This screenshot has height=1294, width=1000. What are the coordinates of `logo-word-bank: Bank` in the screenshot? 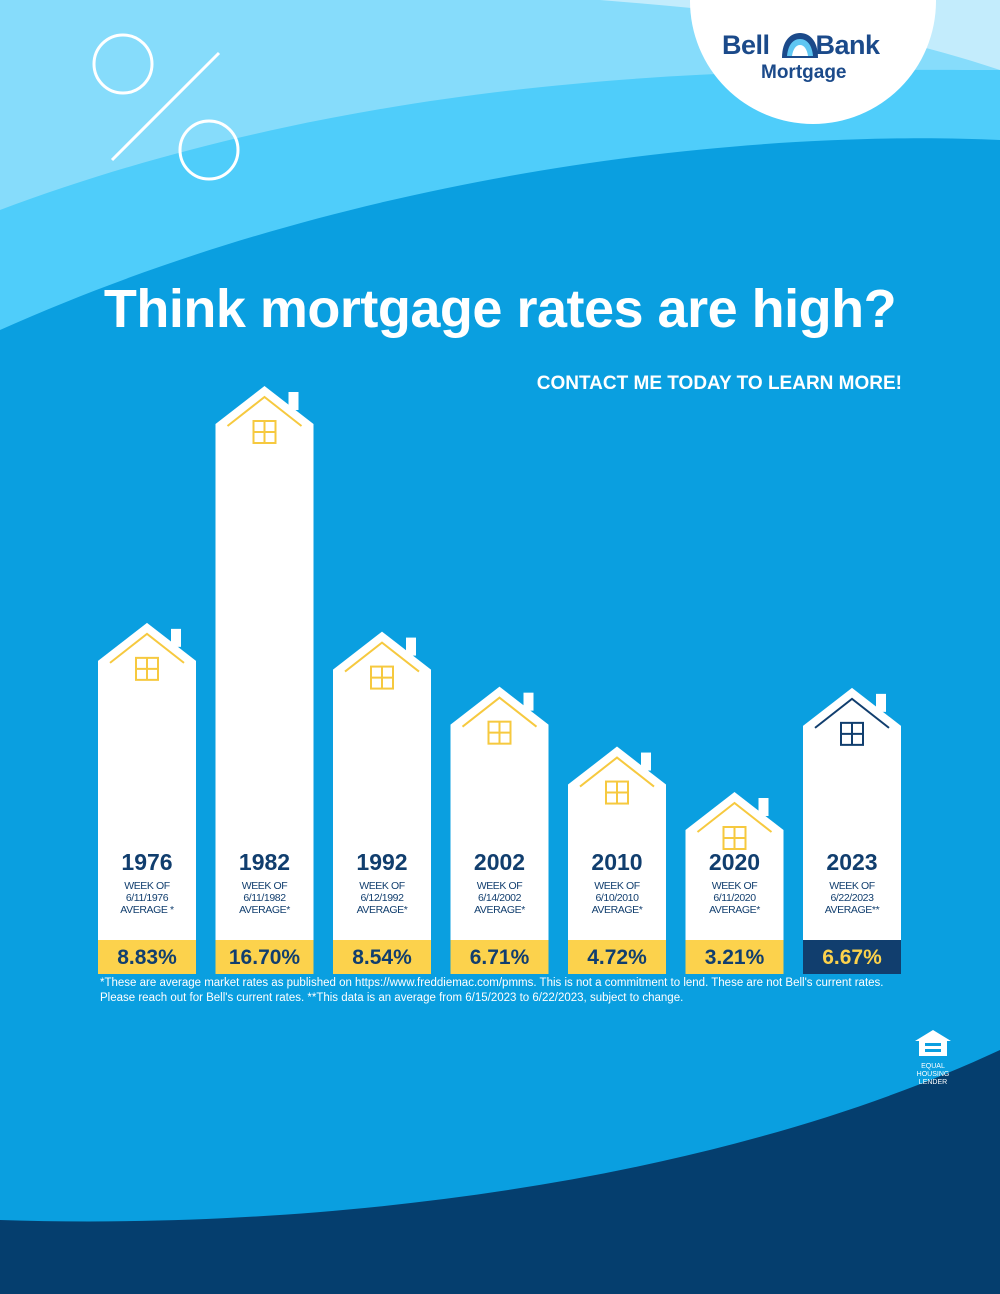 It's located at (848, 45).